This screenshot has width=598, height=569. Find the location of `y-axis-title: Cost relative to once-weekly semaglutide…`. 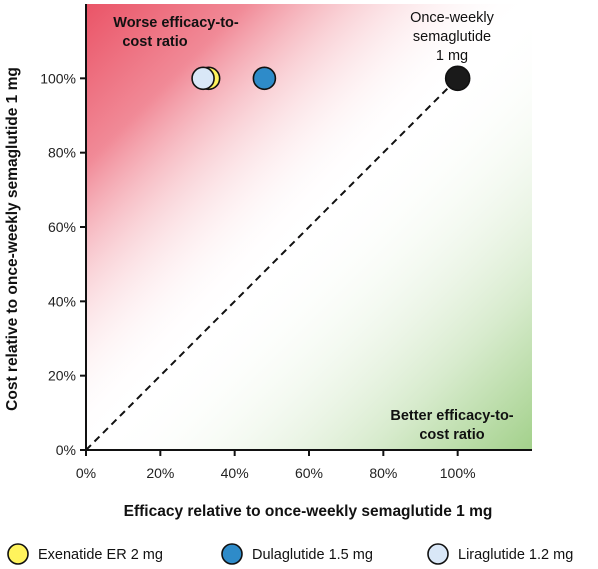

y-axis-title: Cost relative to once-weekly semaglutide… is located at coordinates (12, 239).